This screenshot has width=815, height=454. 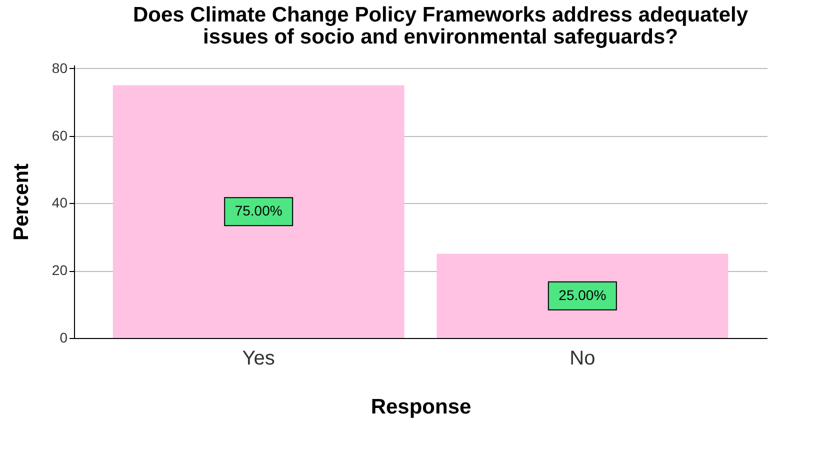 What do you see at coordinates (582, 294) in the screenshot?
I see `data-label: 25.00%` at bounding box center [582, 294].